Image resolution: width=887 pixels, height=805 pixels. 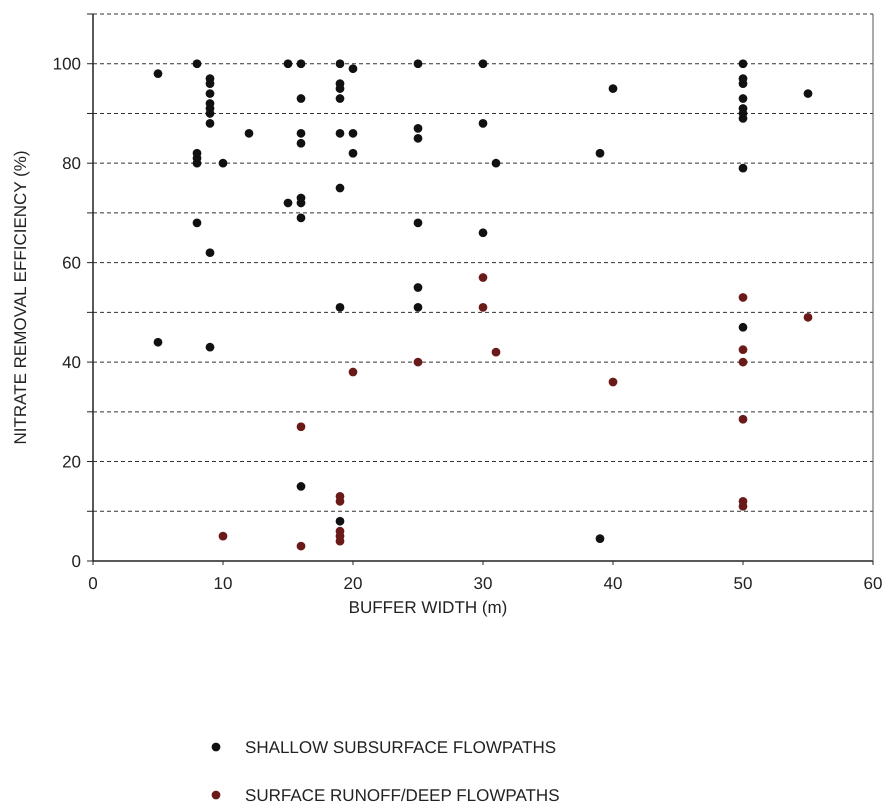 What do you see at coordinates (20, 297) in the screenshot?
I see `y-axis-title: NITRATE REMOVAL EFFICIENCY (%)` at bounding box center [20, 297].